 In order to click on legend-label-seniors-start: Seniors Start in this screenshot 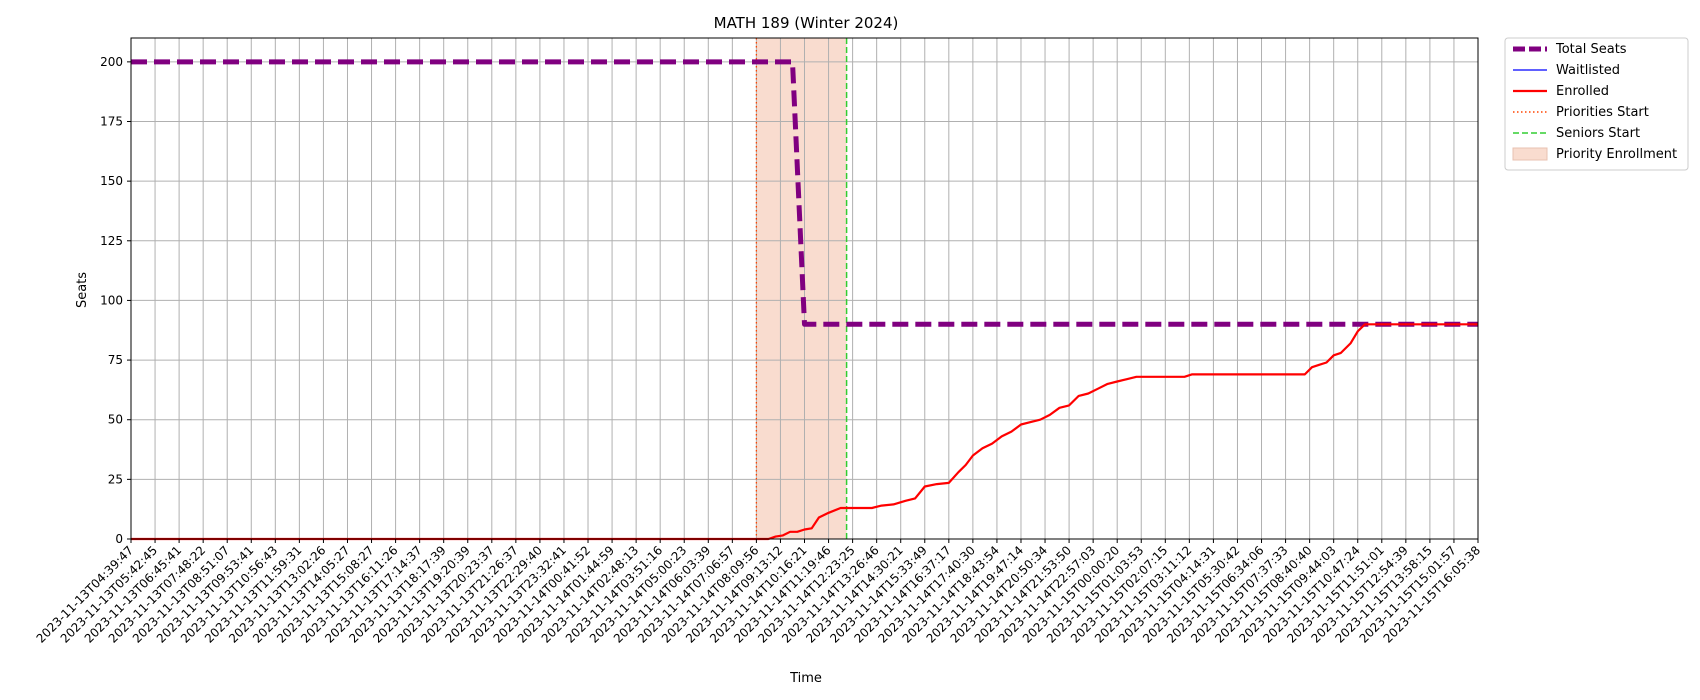, I will do `click(1598, 133)`.